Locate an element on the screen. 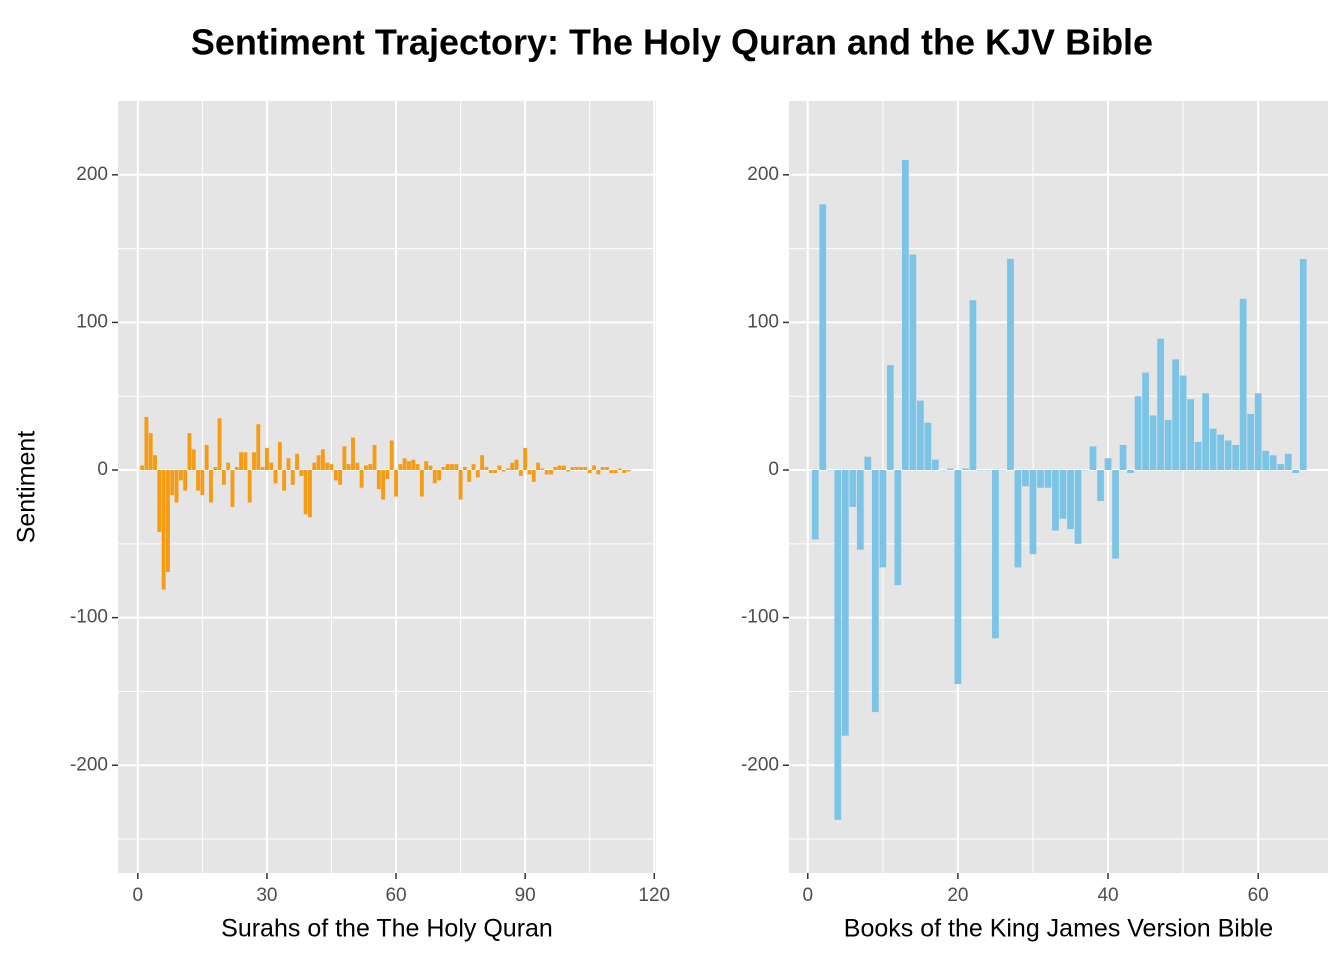 Image resolution: width=1344 pixels, height=960 pixels. x-tick-label: 20 is located at coordinates (957, 895).